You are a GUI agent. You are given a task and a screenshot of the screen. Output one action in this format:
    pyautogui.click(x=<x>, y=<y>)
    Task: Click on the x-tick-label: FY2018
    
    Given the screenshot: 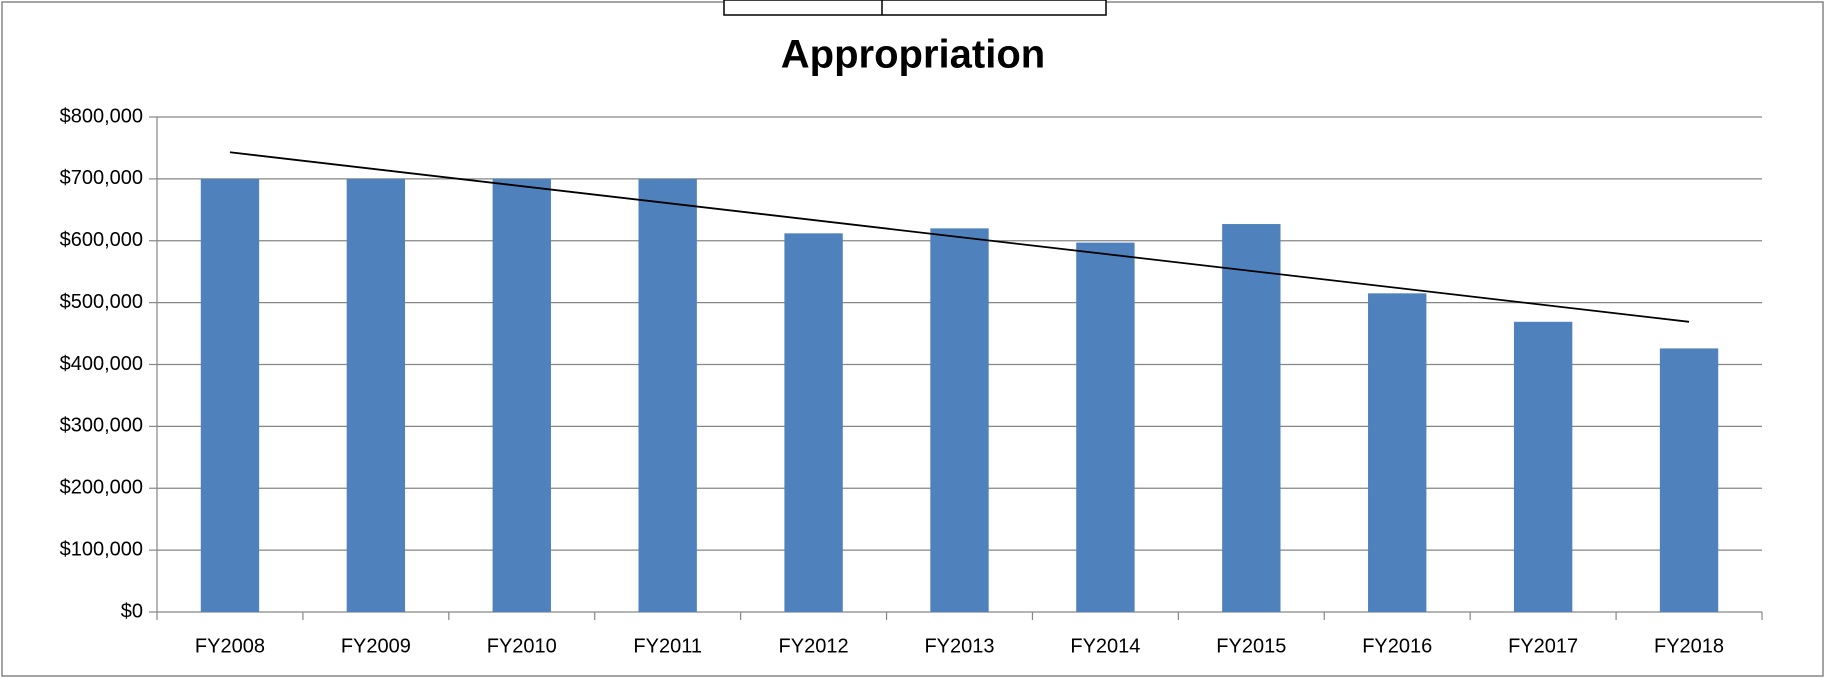 What is the action you would take?
    pyautogui.click(x=1689, y=646)
    